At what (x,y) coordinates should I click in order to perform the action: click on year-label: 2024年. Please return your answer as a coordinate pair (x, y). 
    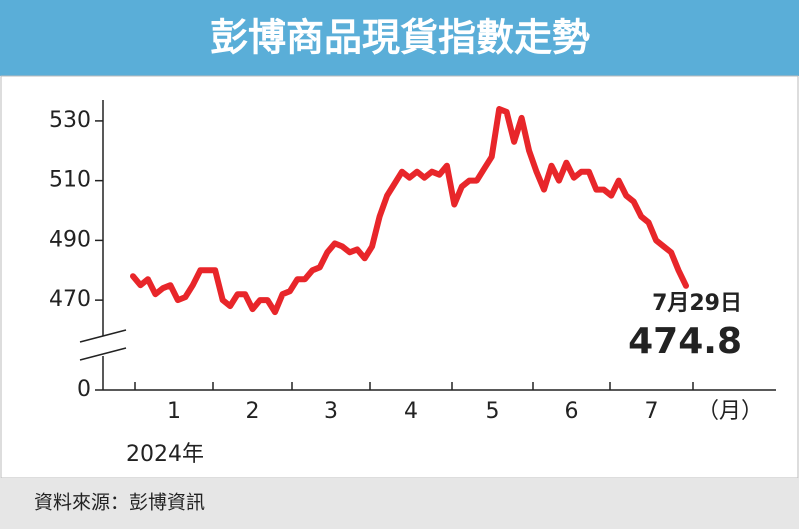
    Looking at the image, I should click on (165, 454).